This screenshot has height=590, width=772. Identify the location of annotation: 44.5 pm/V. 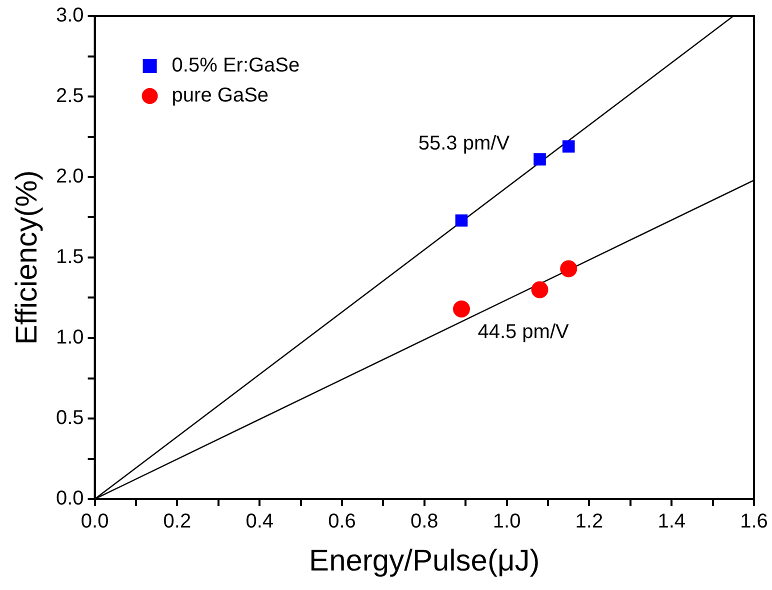
(524, 331).